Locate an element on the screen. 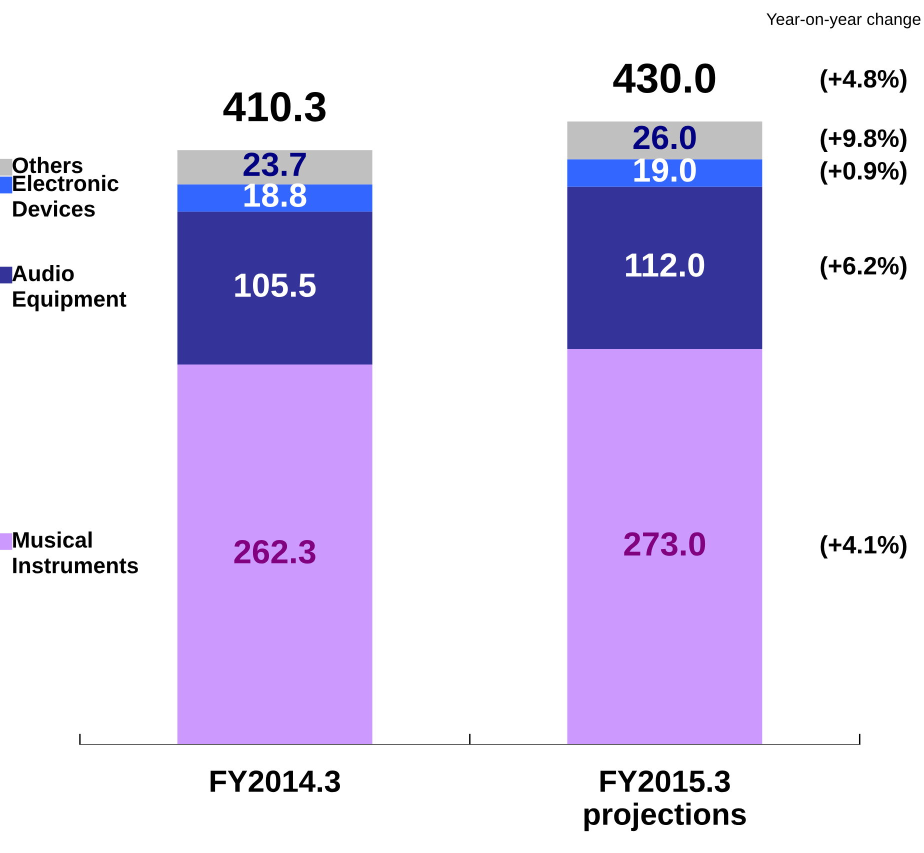  annotation: (+0.9%) is located at coordinates (863, 173).